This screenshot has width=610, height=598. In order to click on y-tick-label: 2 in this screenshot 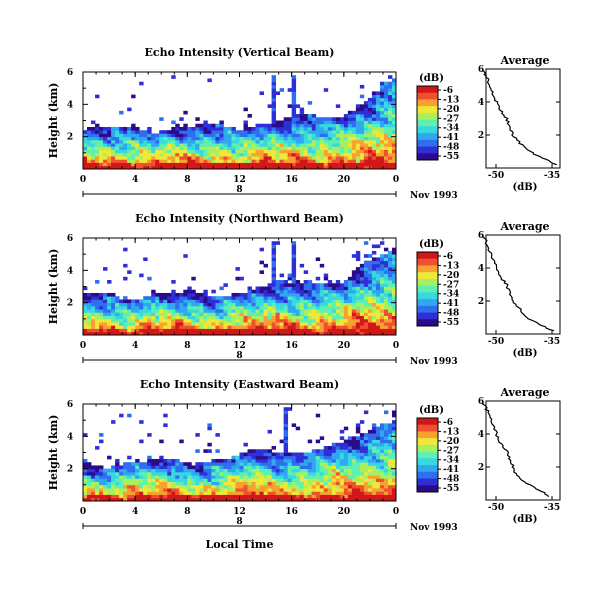, I will do `click(70, 304)`.